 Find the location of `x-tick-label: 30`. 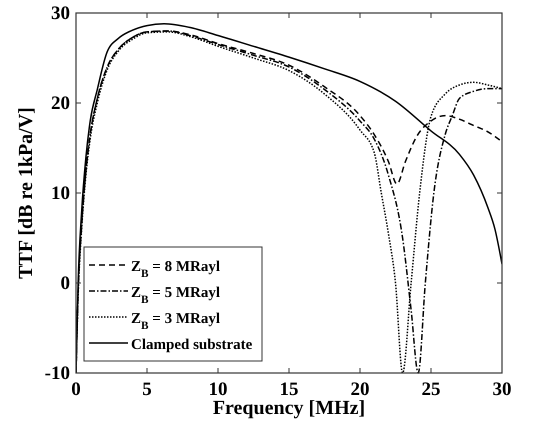

x-tick-label: 30 is located at coordinates (502, 389).